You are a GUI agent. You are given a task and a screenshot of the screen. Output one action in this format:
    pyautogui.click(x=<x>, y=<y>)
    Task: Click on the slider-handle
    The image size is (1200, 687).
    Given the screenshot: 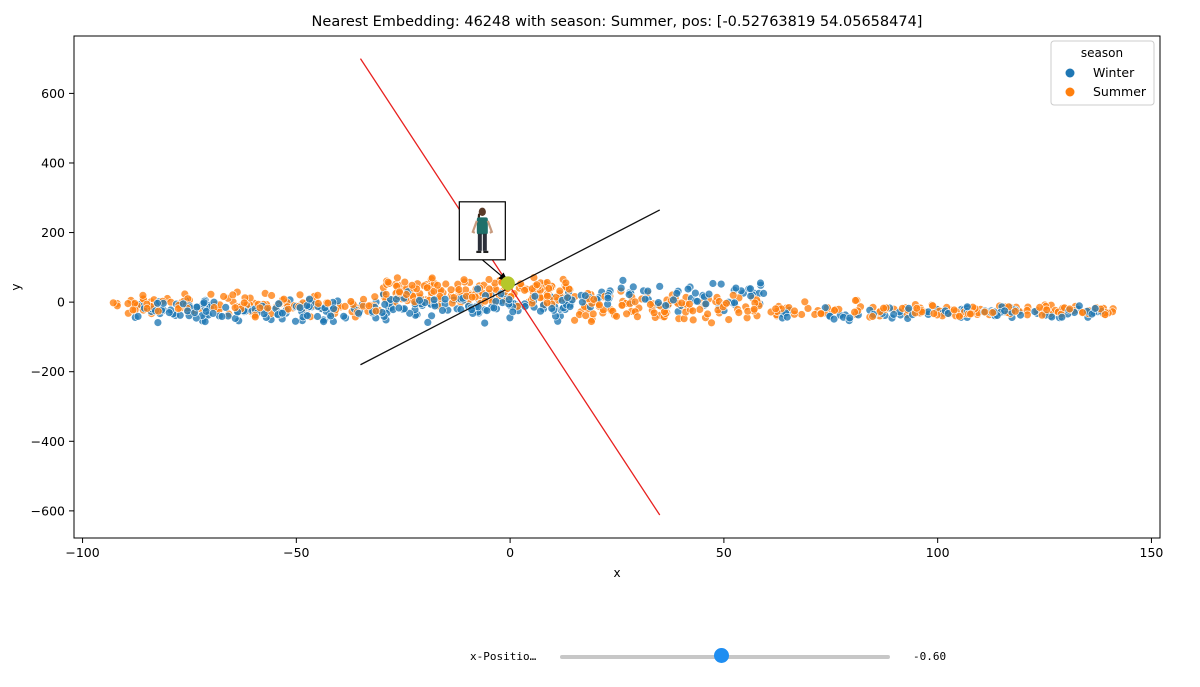 What is the action you would take?
    pyautogui.click(x=722, y=655)
    